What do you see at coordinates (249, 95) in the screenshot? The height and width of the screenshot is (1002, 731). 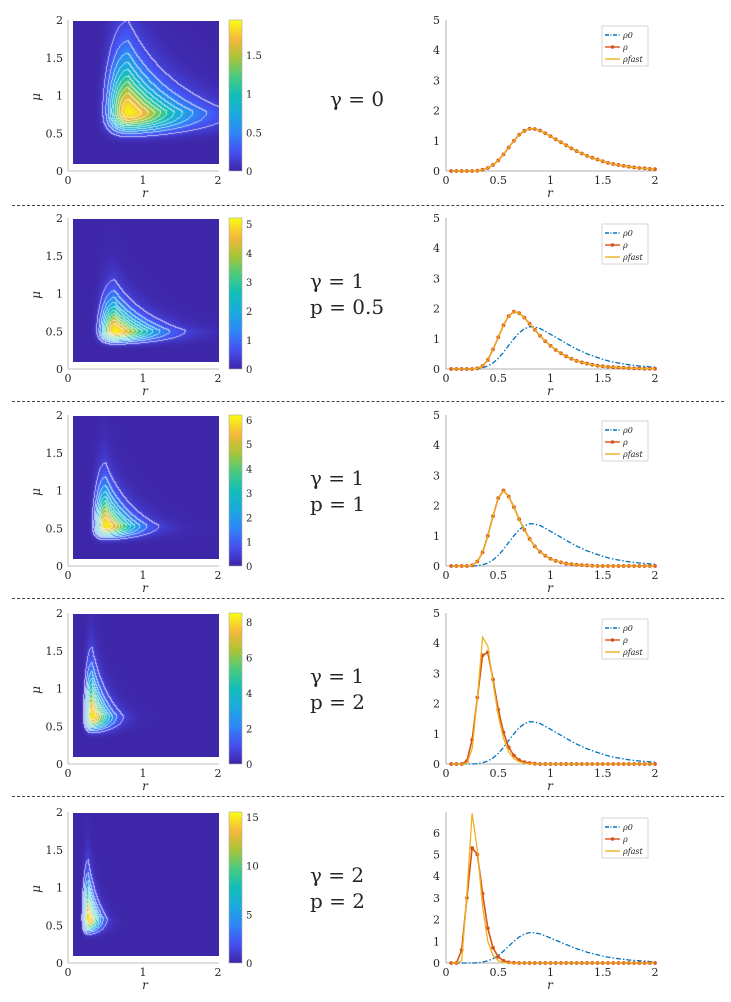 I see `colorbar-tick-label: 1` at bounding box center [249, 95].